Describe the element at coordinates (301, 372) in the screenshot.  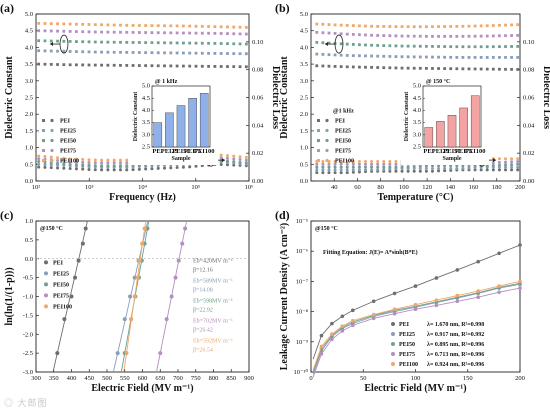
I see `y-tick-label: 10⁻¹⁰` at that location.